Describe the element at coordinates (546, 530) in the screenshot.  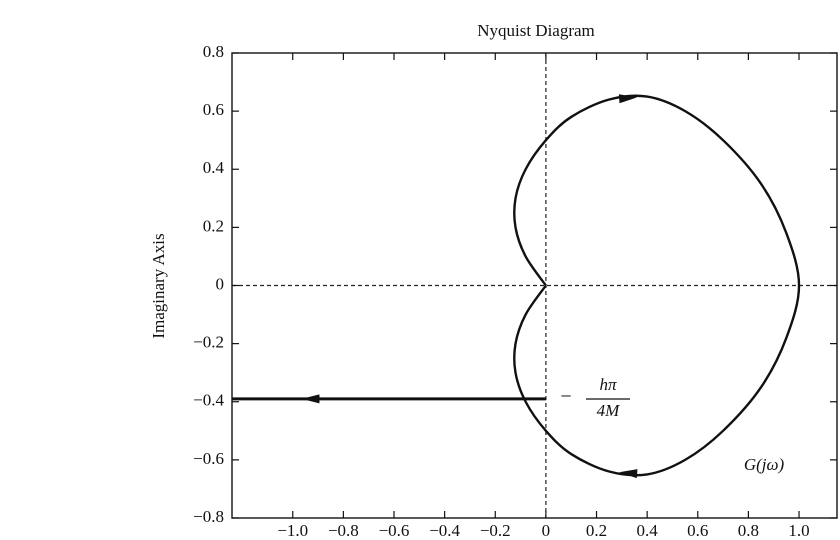
I see `x-tick-label: 0` at that location.